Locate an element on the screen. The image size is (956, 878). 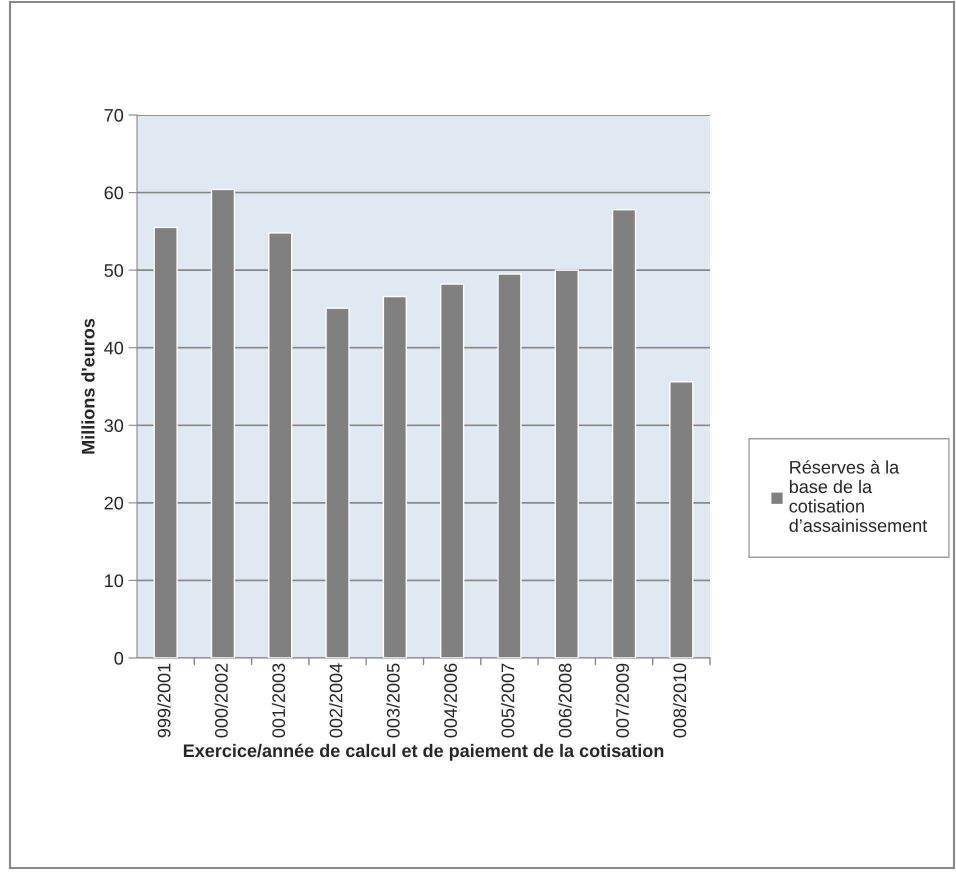
x-tick-label: 000/2002 is located at coordinates (221, 701).